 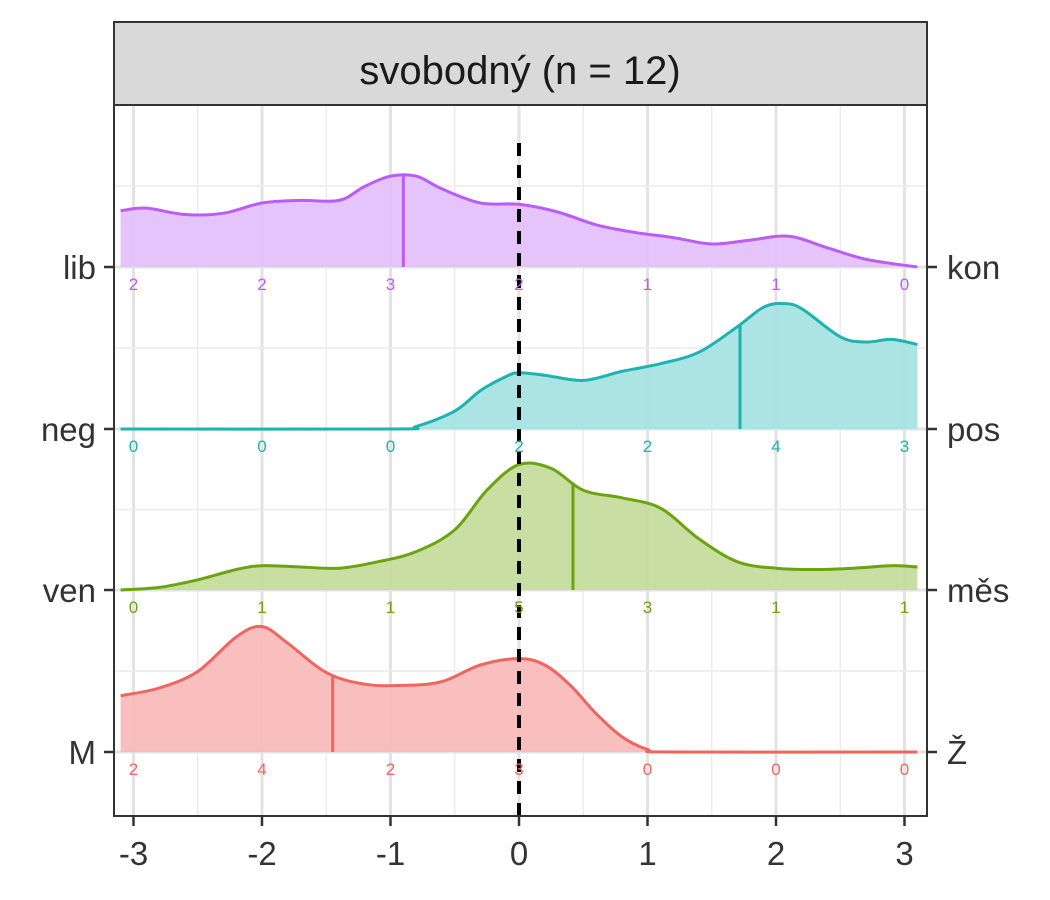 What do you see at coordinates (68, 429) in the screenshot?
I see `left-label-neg: neg` at bounding box center [68, 429].